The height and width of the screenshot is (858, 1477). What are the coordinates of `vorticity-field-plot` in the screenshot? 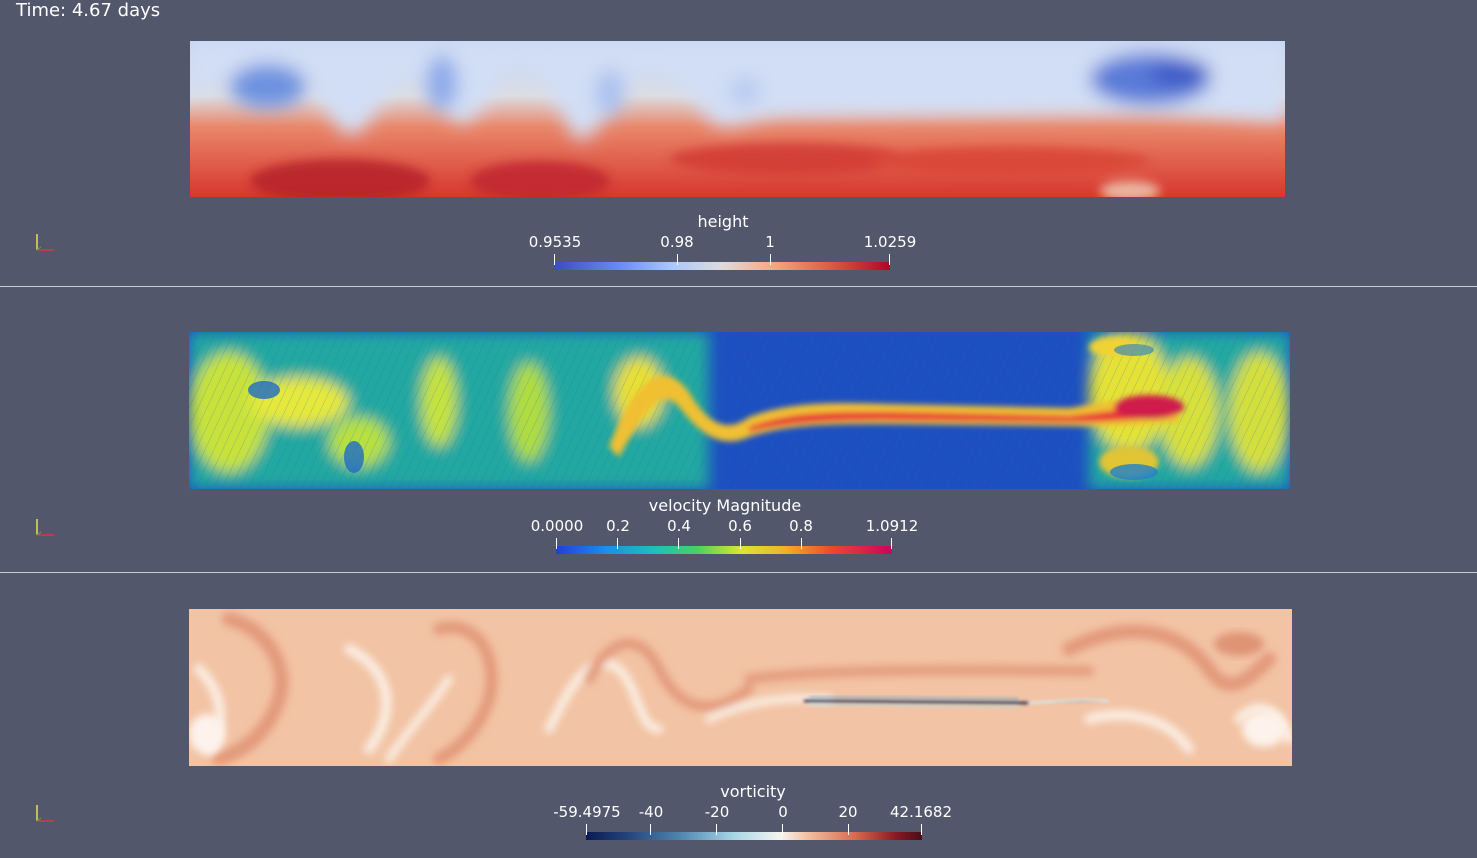 It's located at (740, 687).